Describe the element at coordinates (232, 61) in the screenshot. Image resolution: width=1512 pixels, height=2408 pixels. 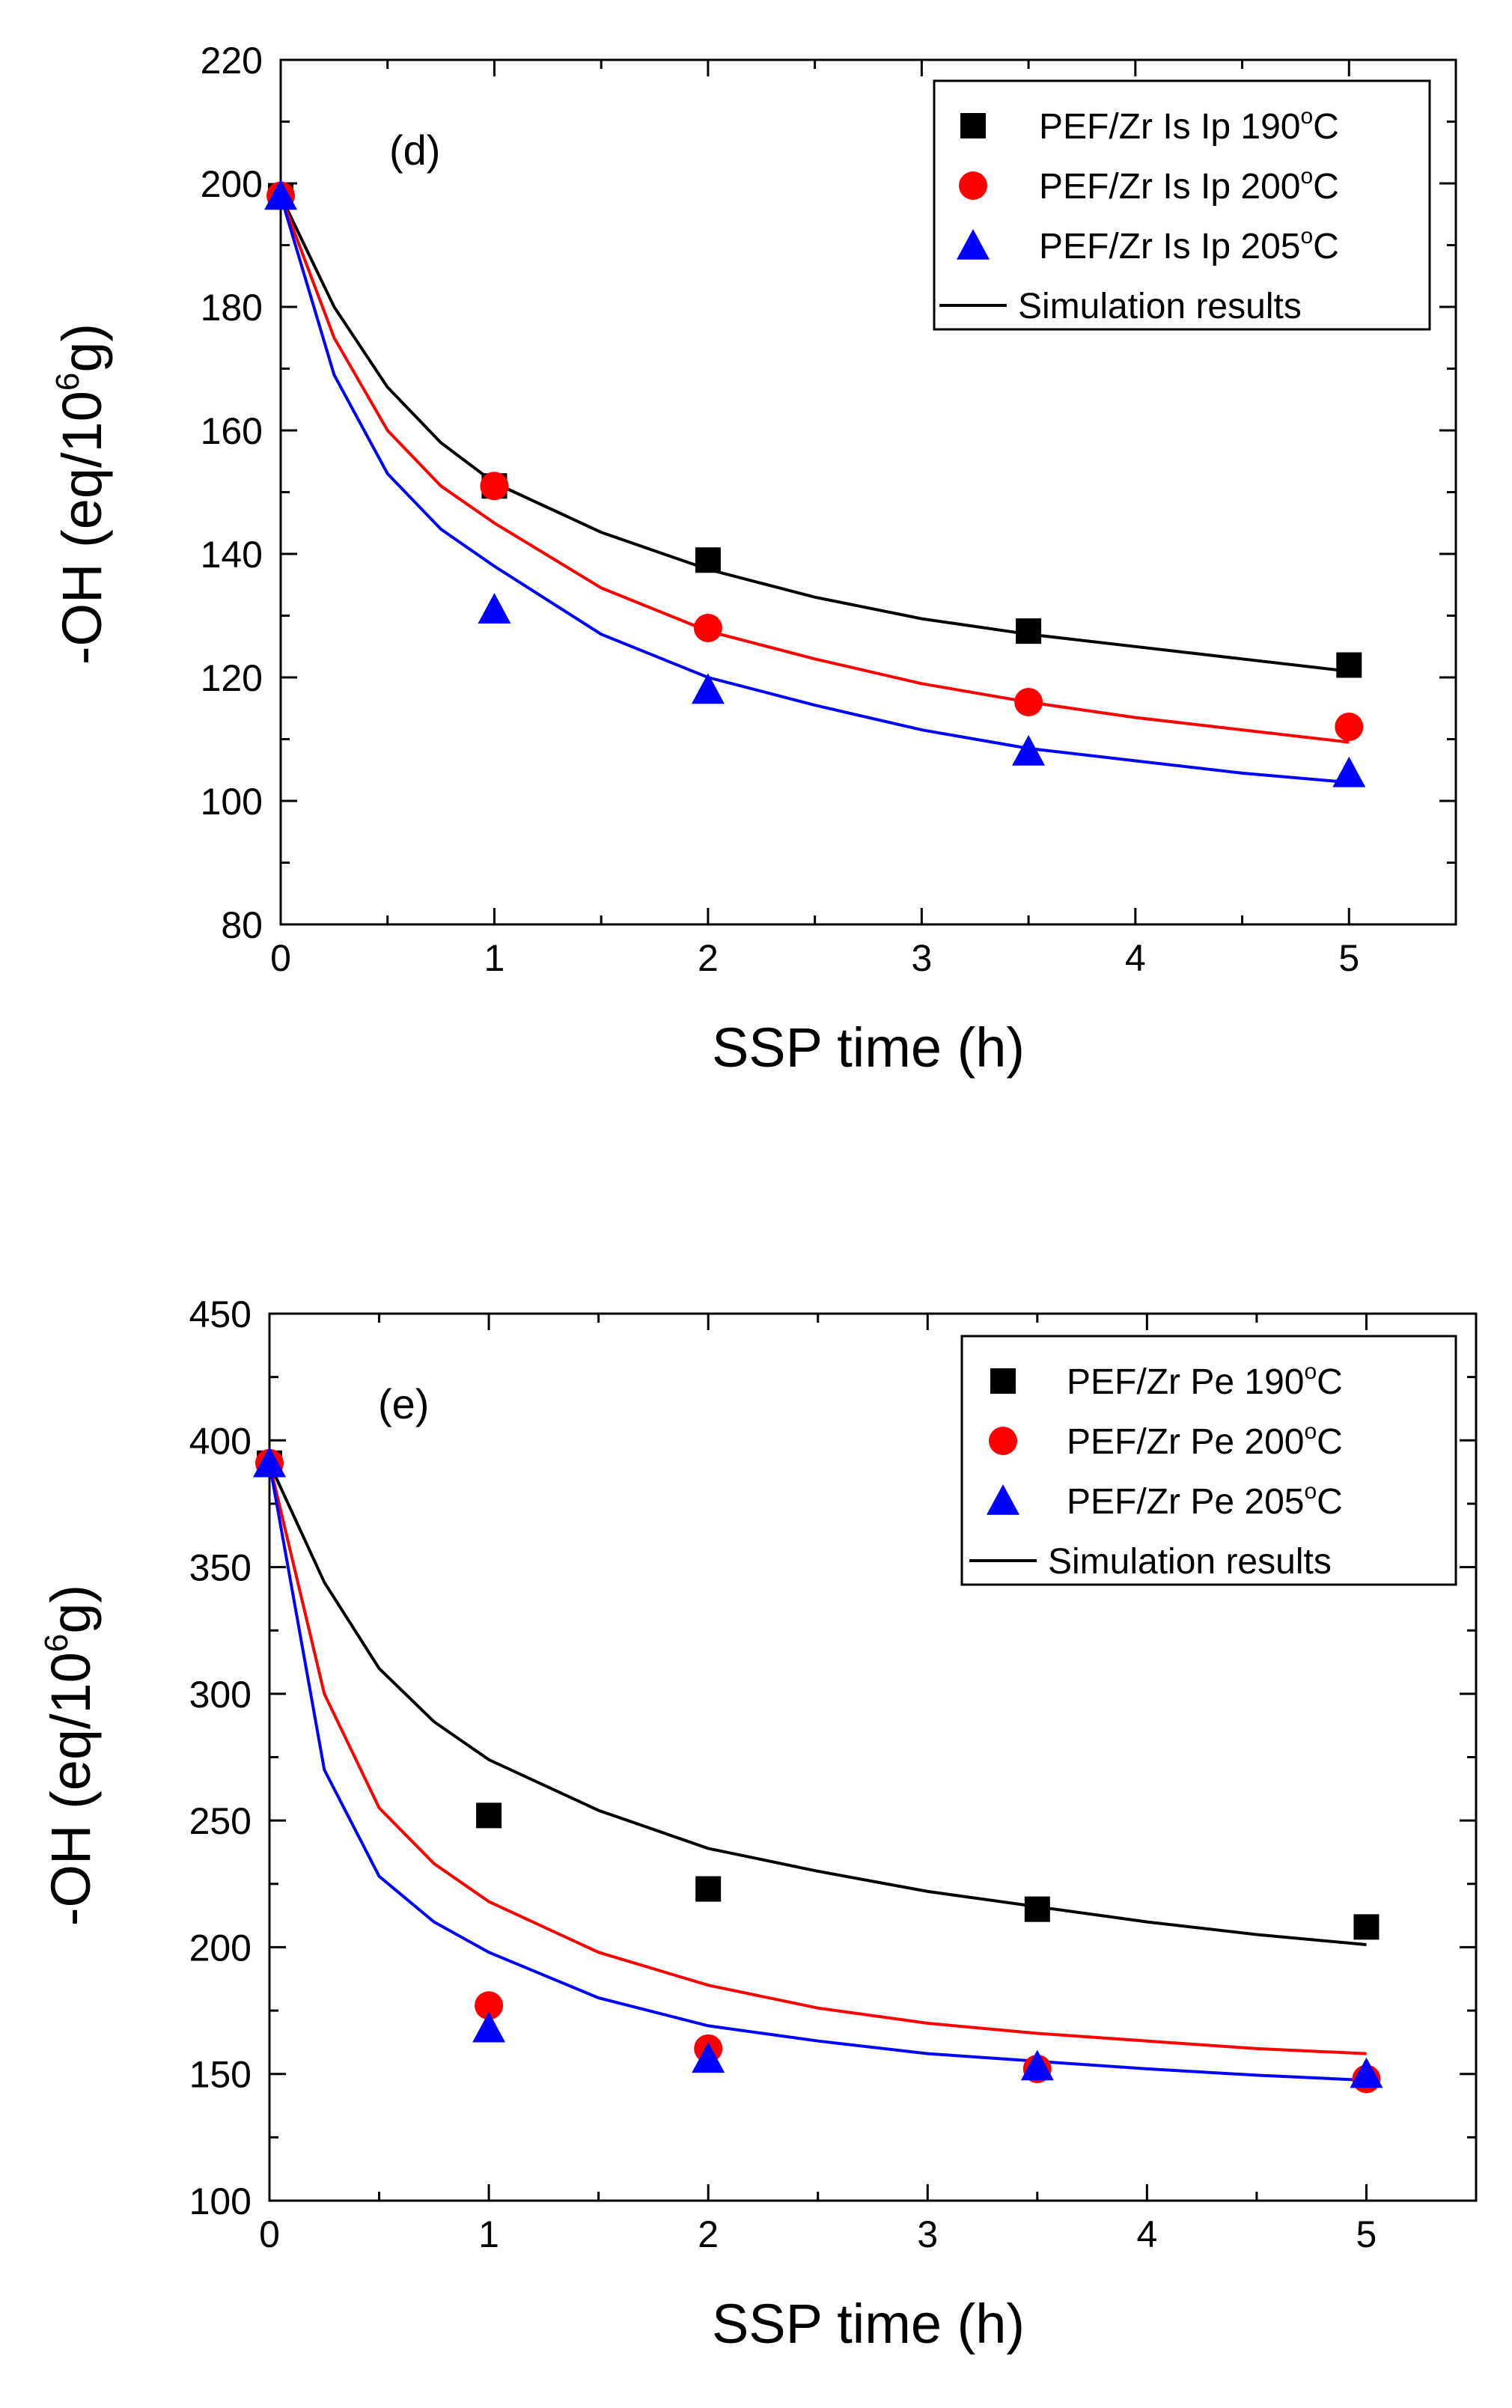
I see `y-tick-label: 220` at that location.